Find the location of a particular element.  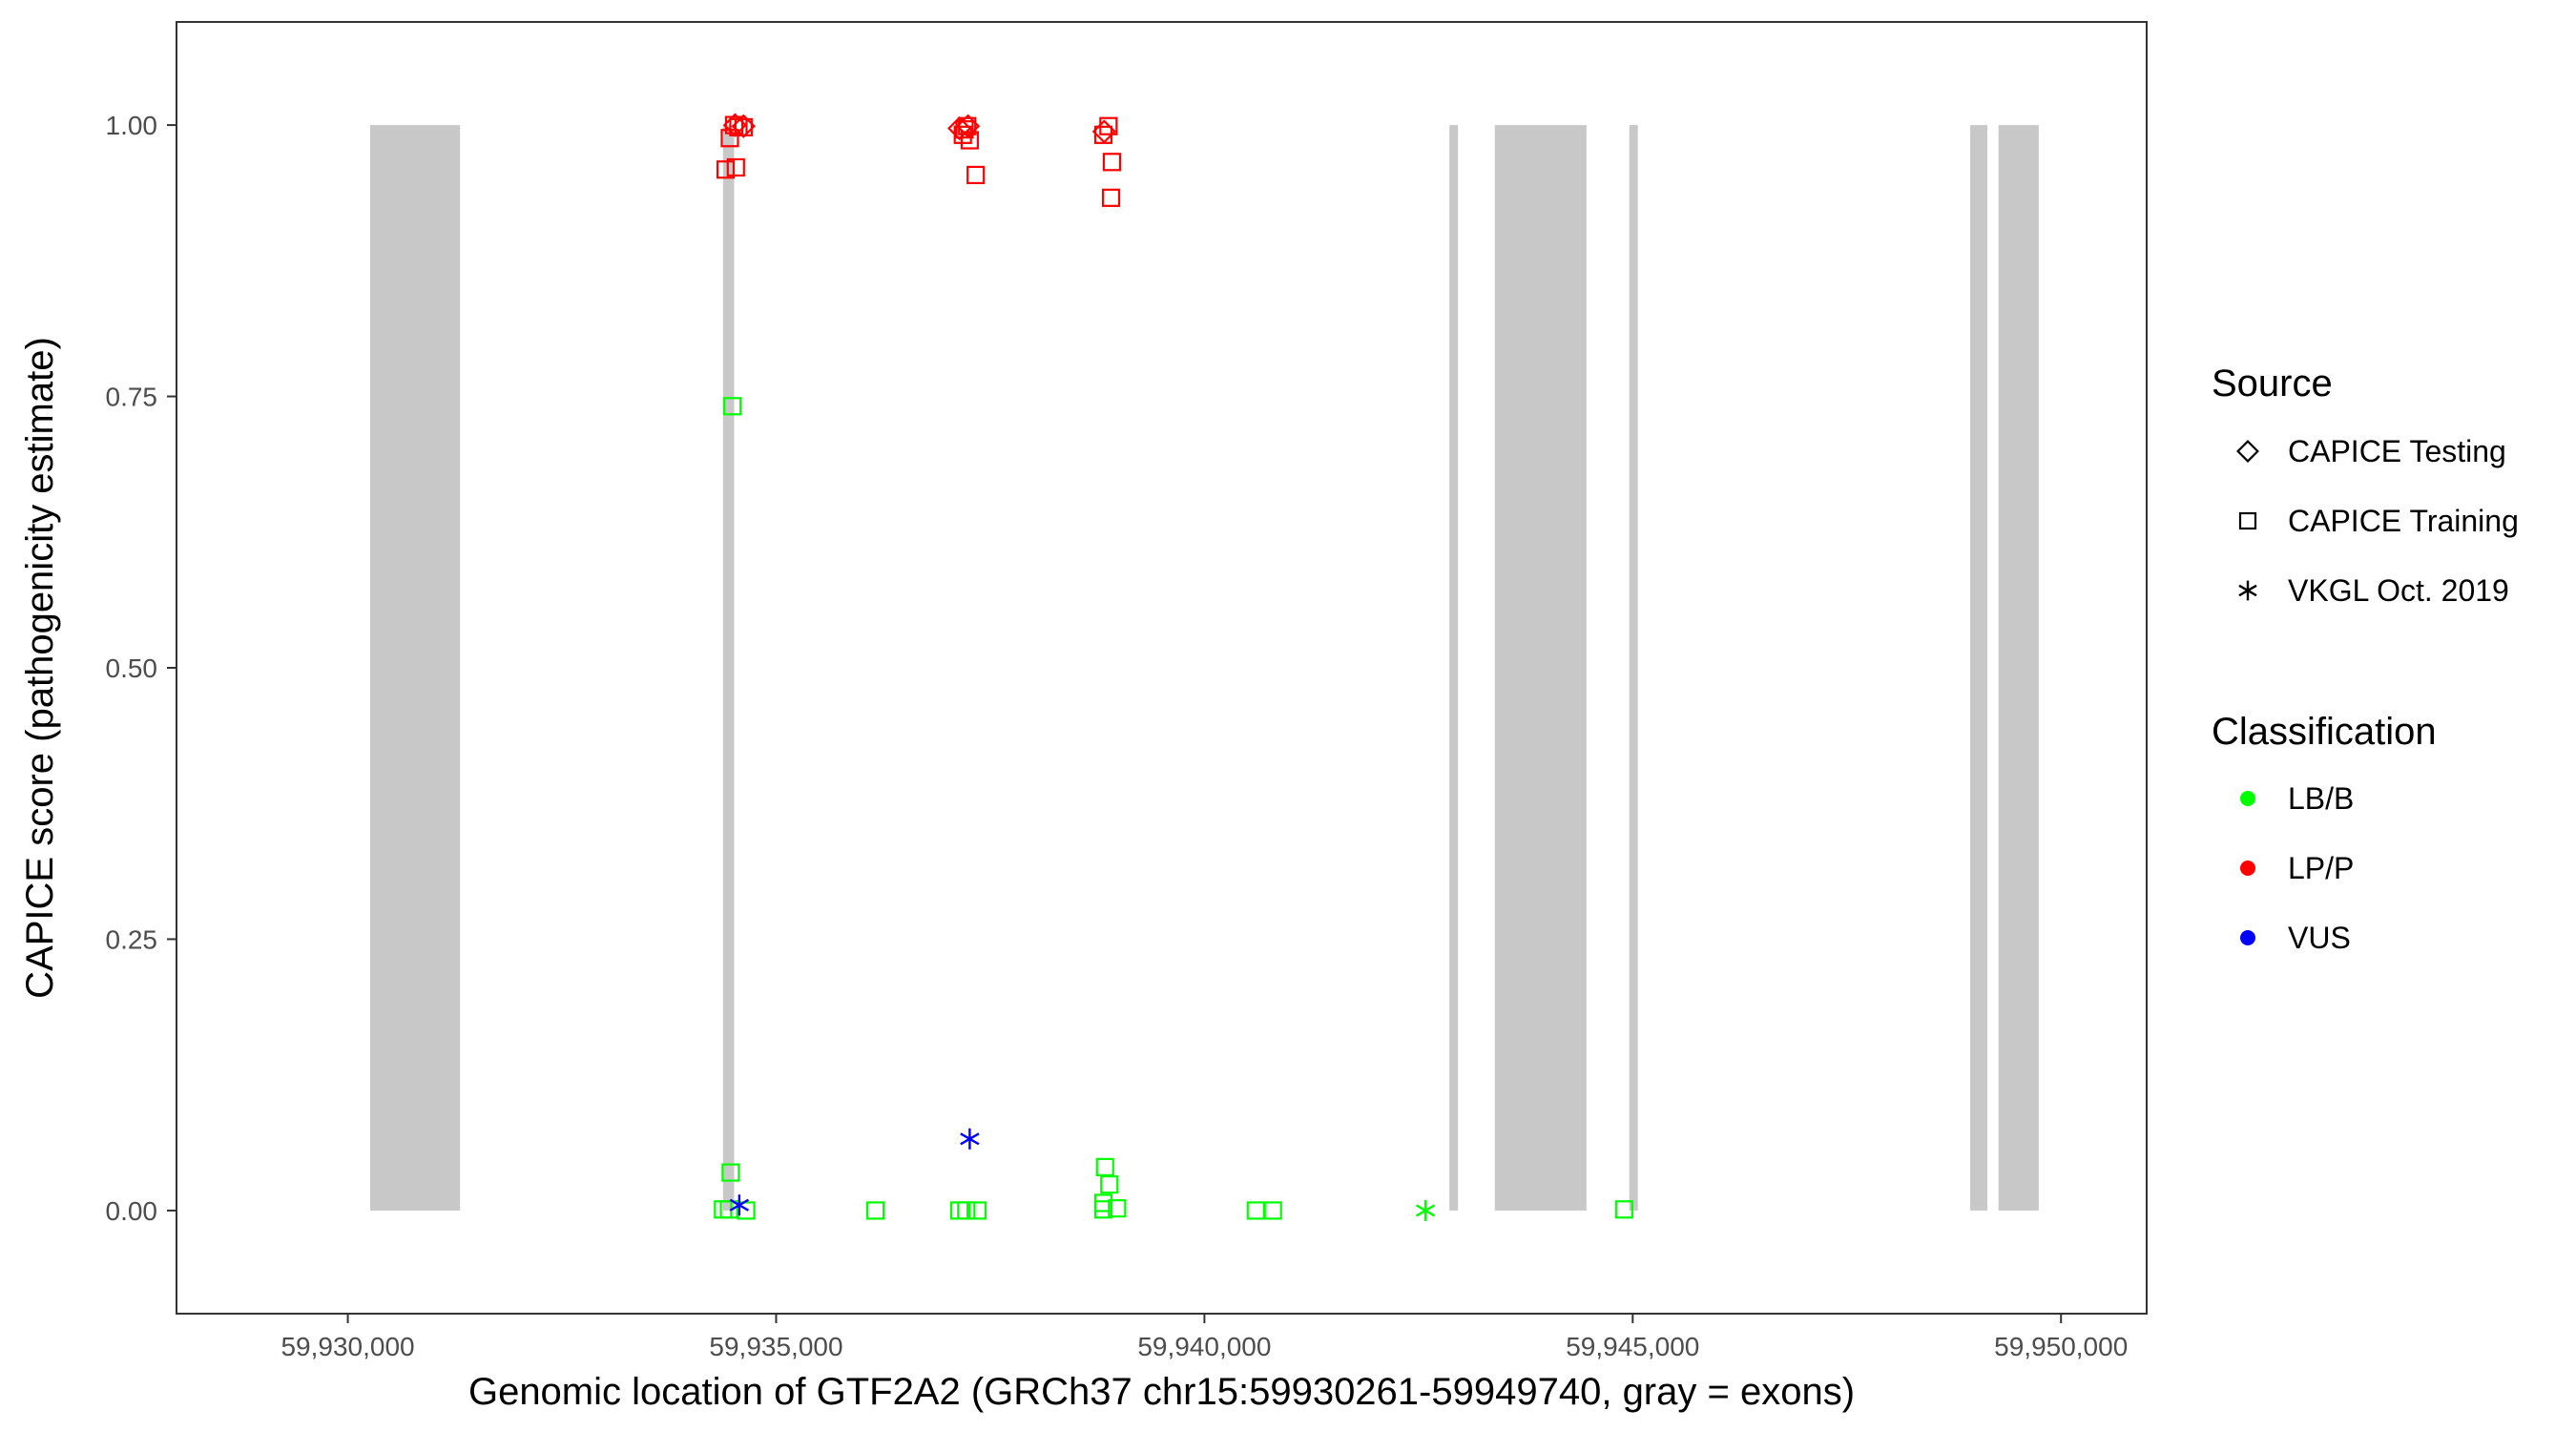

legend-label: CAPICE Training is located at coordinates (2403, 521).